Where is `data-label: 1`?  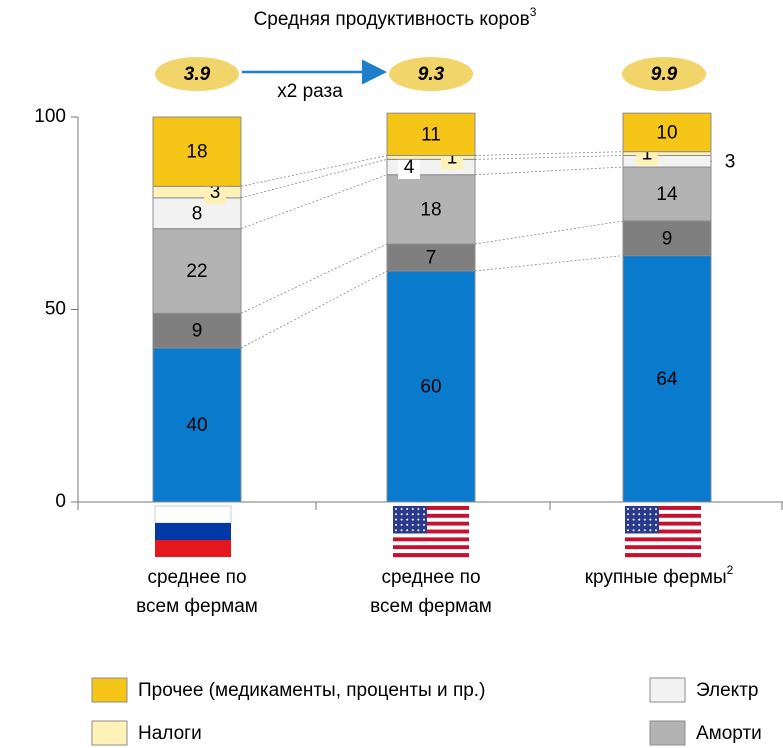
data-label: 1 is located at coordinates (647, 154).